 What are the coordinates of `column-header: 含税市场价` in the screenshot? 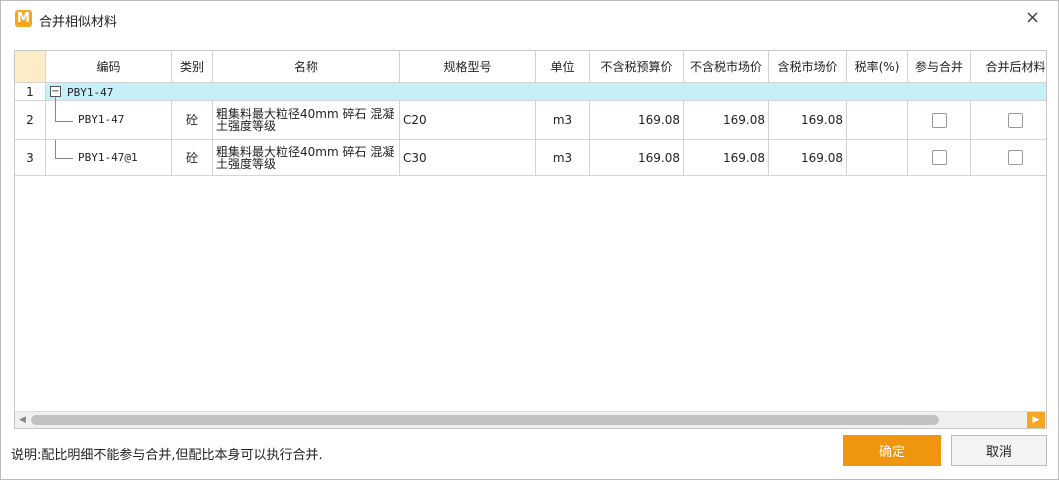 It's located at (808, 67).